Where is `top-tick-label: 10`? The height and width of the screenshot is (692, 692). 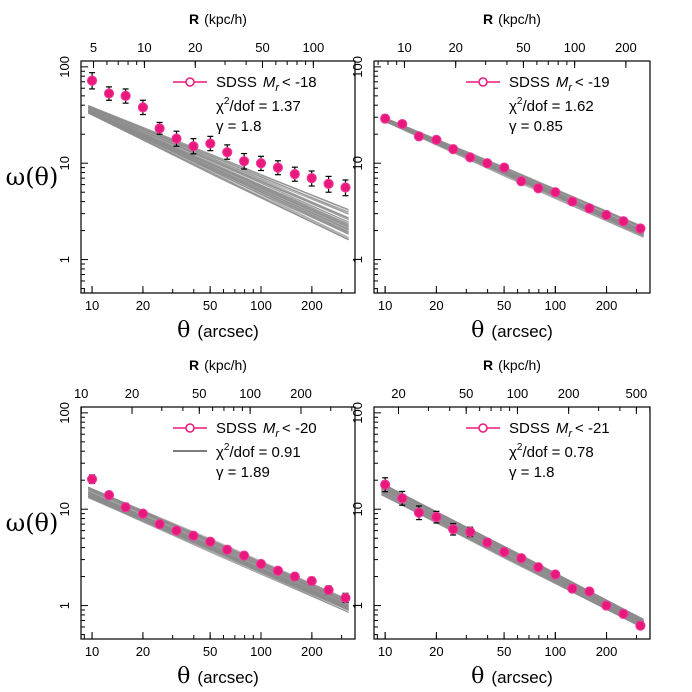
top-tick-label: 10 is located at coordinates (404, 47).